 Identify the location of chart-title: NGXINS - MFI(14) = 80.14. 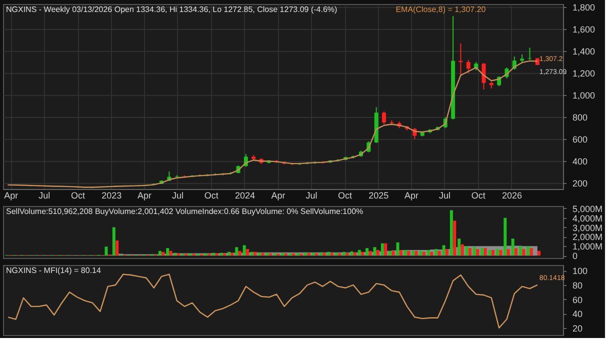
(54, 270).